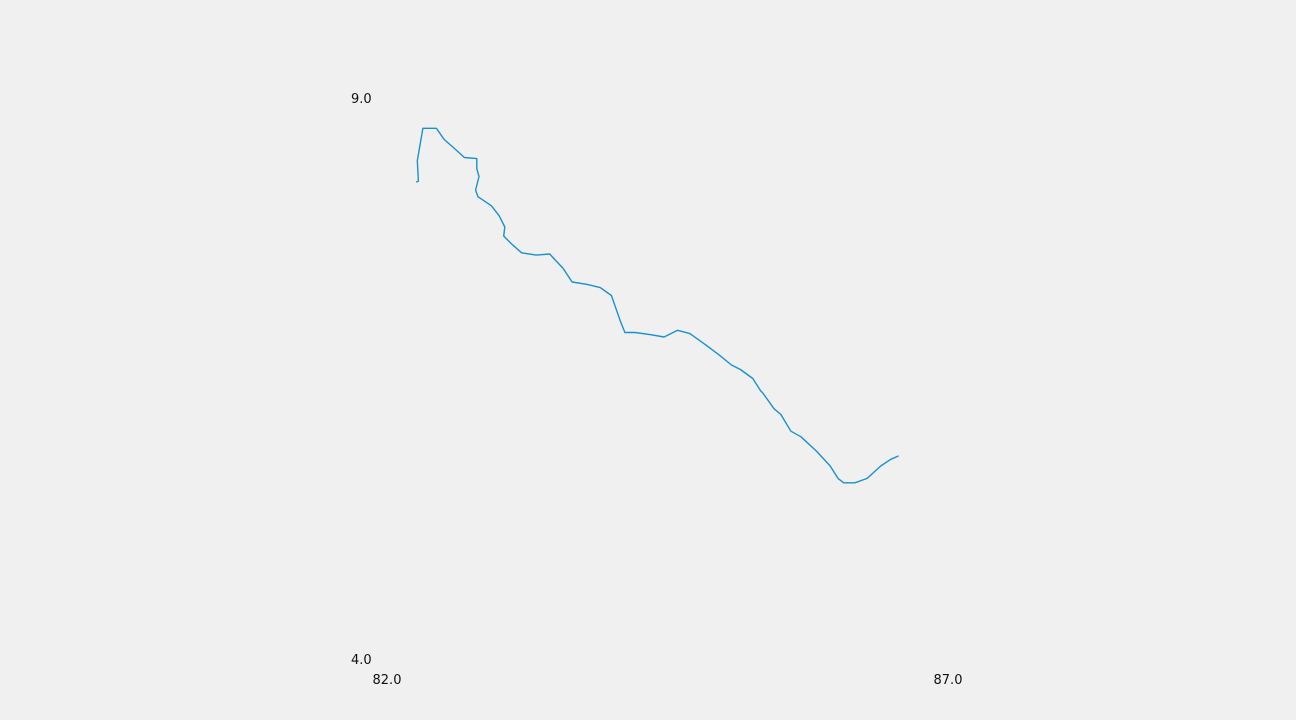  What do you see at coordinates (387, 680) in the screenshot?
I see `x-tick-label-left: 82.0` at bounding box center [387, 680].